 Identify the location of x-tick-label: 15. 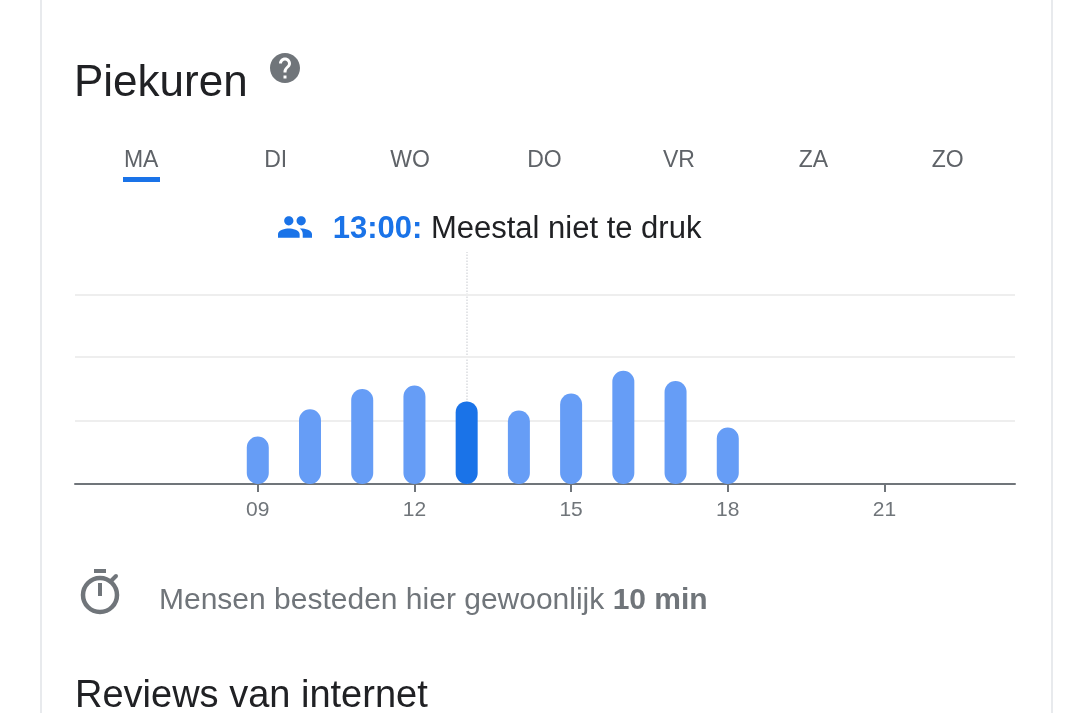
(571, 508).